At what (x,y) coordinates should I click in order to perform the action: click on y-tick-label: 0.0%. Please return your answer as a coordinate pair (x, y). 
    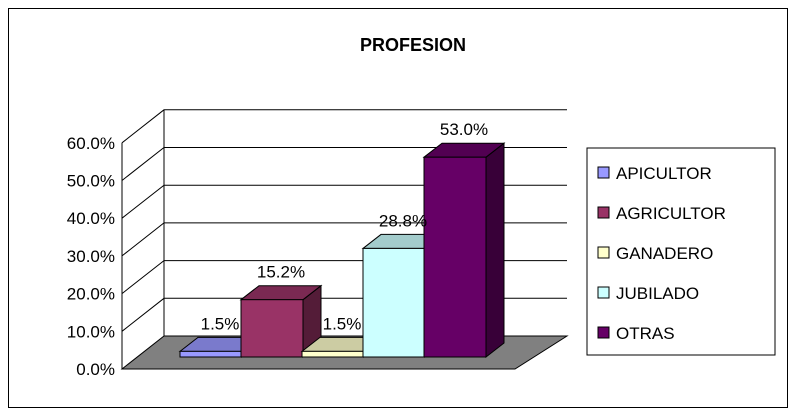
    Looking at the image, I should click on (95, 369).